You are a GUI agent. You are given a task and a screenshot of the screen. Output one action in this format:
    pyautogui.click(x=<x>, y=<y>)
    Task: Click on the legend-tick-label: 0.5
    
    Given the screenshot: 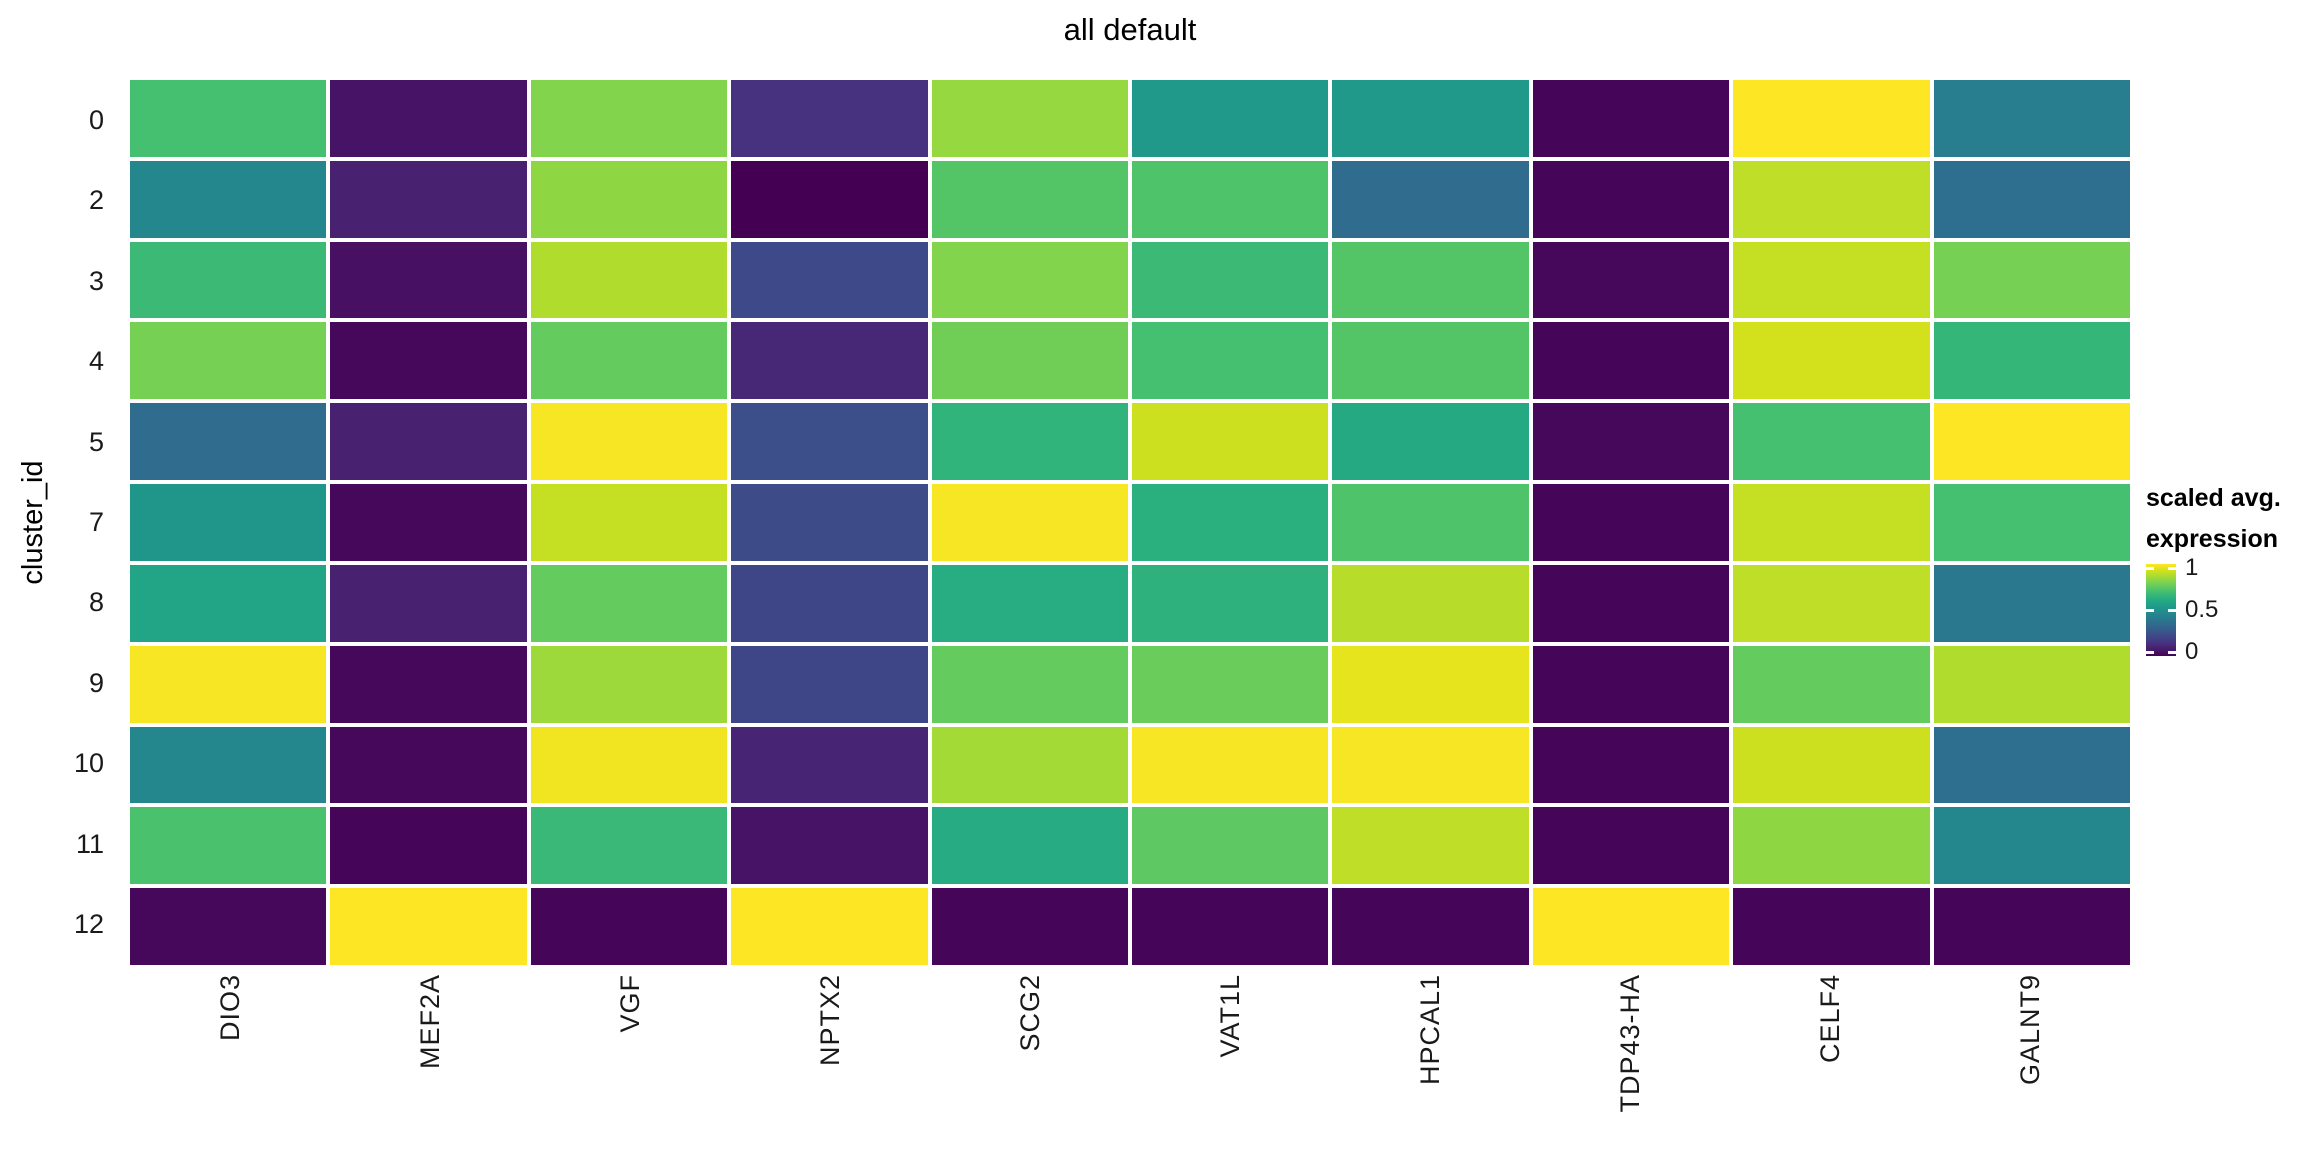 What is the action you would take?
    pyautogui.click(x=2202, y=609)
    